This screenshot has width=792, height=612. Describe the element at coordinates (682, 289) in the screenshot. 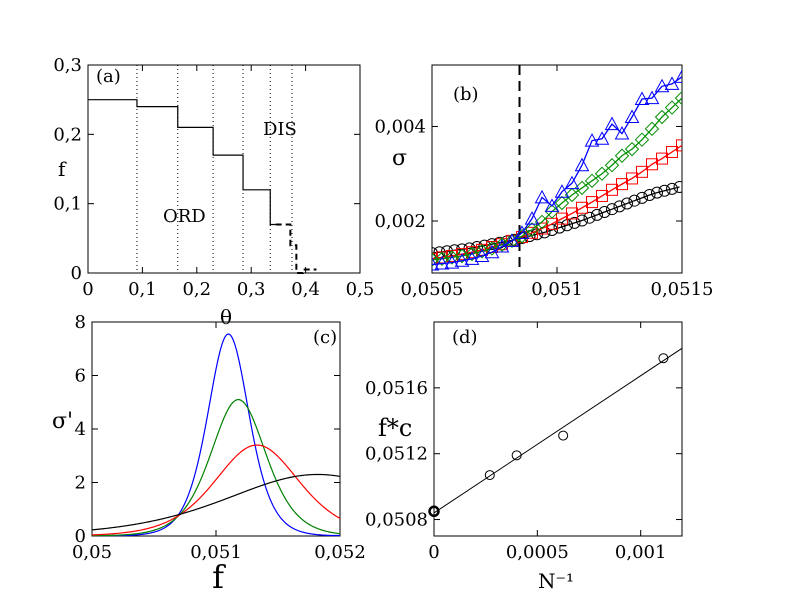

I see `panel-b-xtick-label: 0,0515` at that location.